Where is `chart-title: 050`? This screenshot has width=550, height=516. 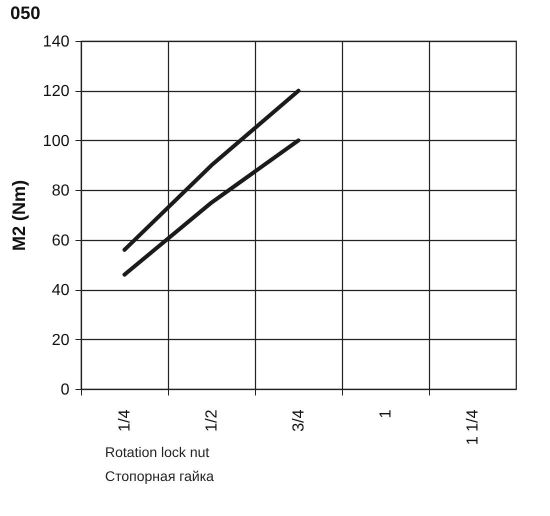 chart-title: 050 is located at coordinates (25, 13).